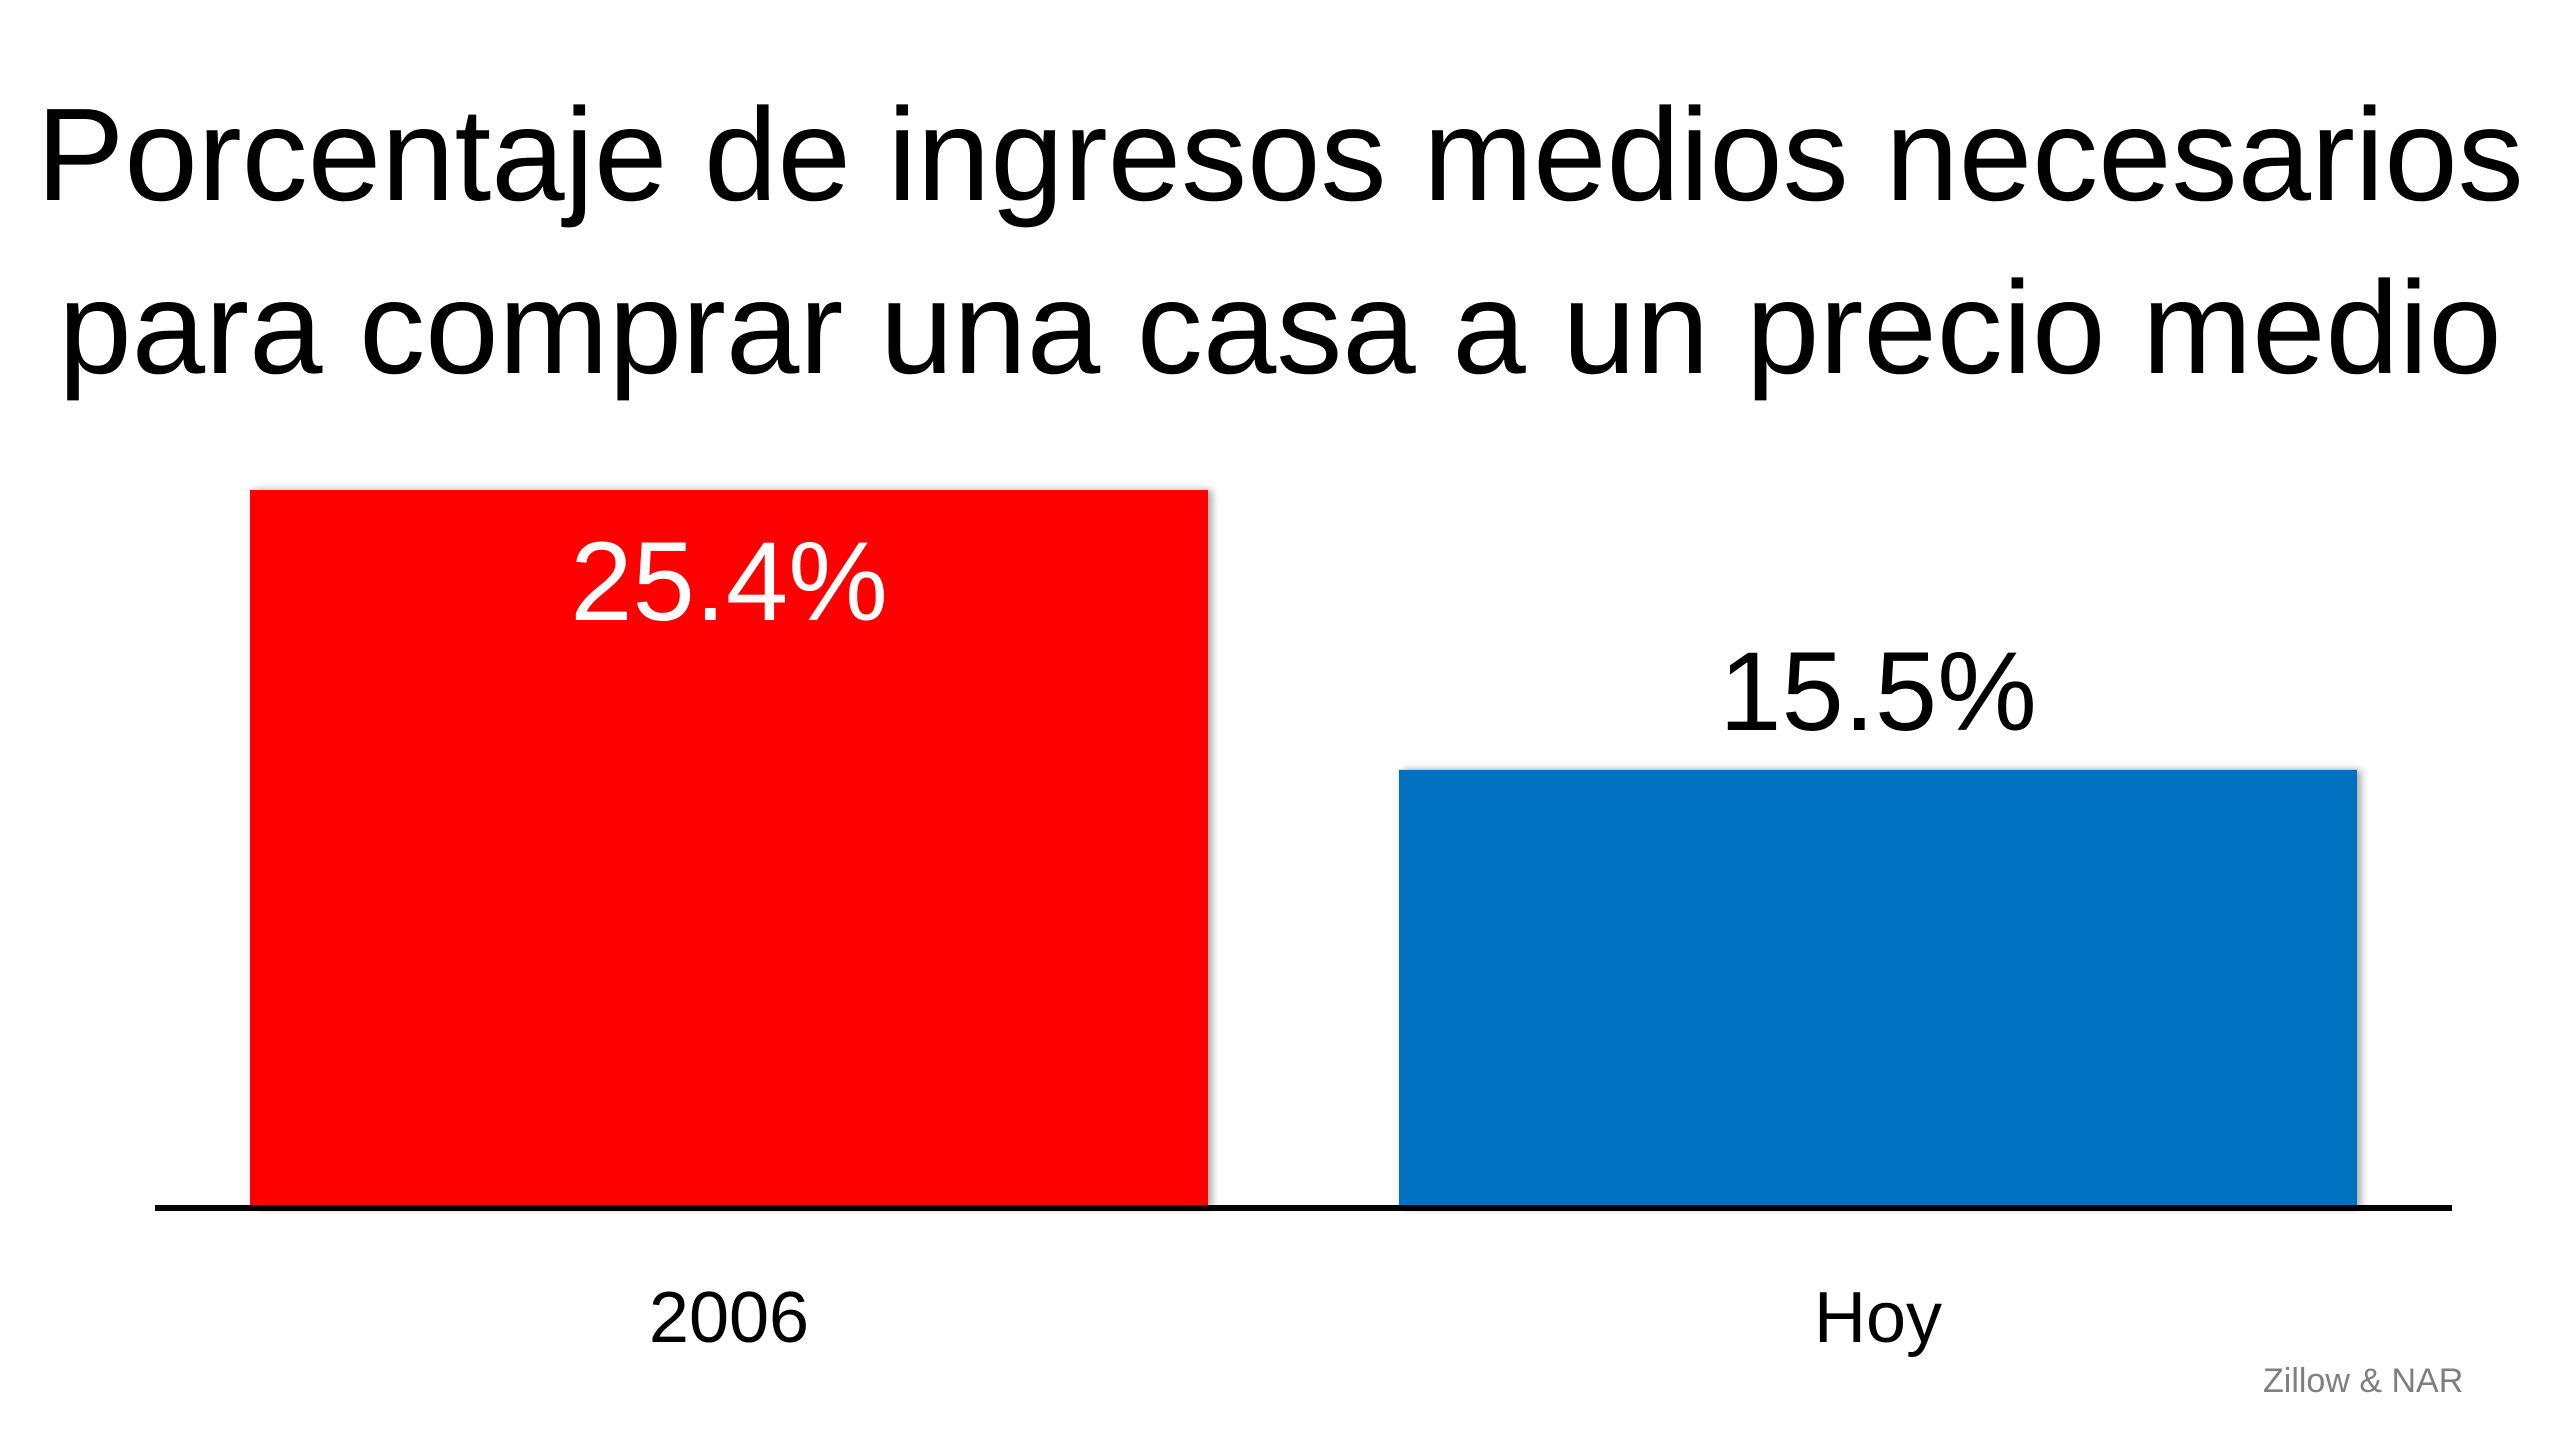  What do you see at coordinates (729, 581) in the screenshot?
I see `data-label: 25.4%` at bounding box center [729, 581].